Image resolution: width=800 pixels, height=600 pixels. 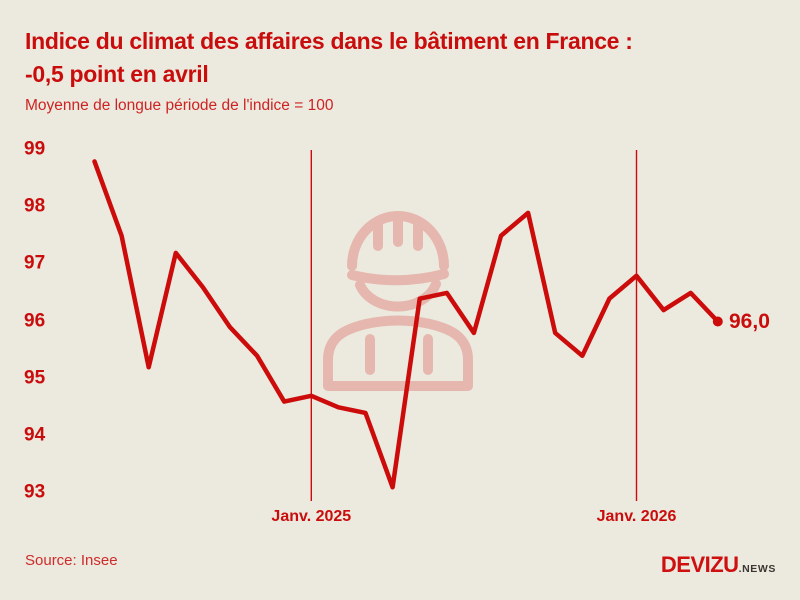 I want to click on last-value-label: 96,0, so click(x=749, y=321).